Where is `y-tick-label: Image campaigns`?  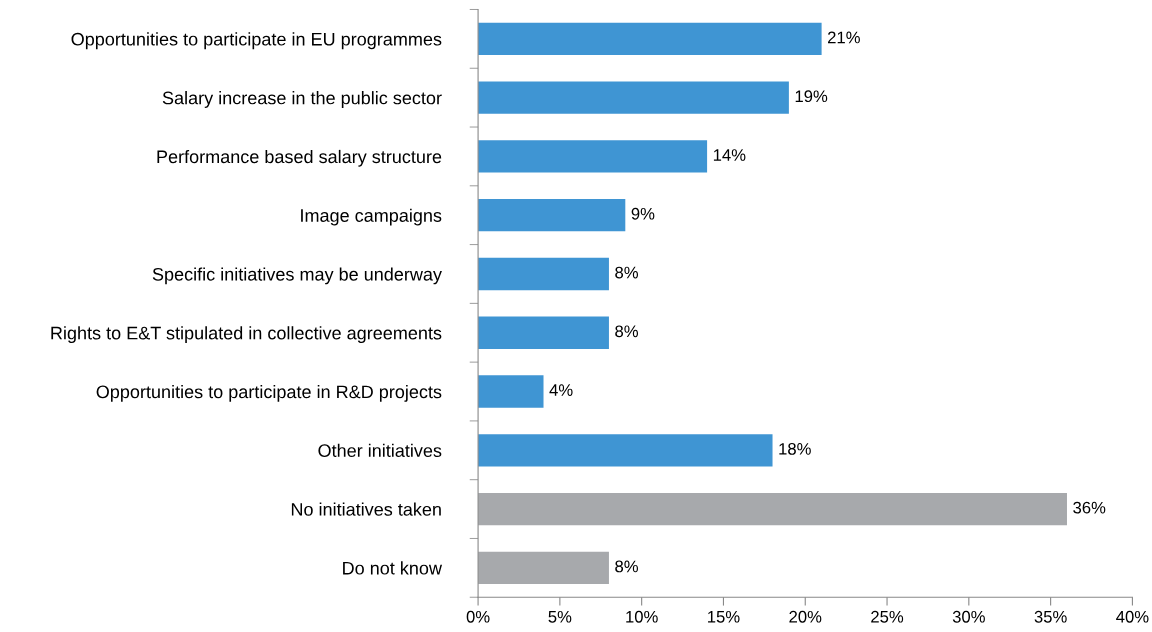 y-tick-label: Image campaigns is located at coordinates (371, 217).